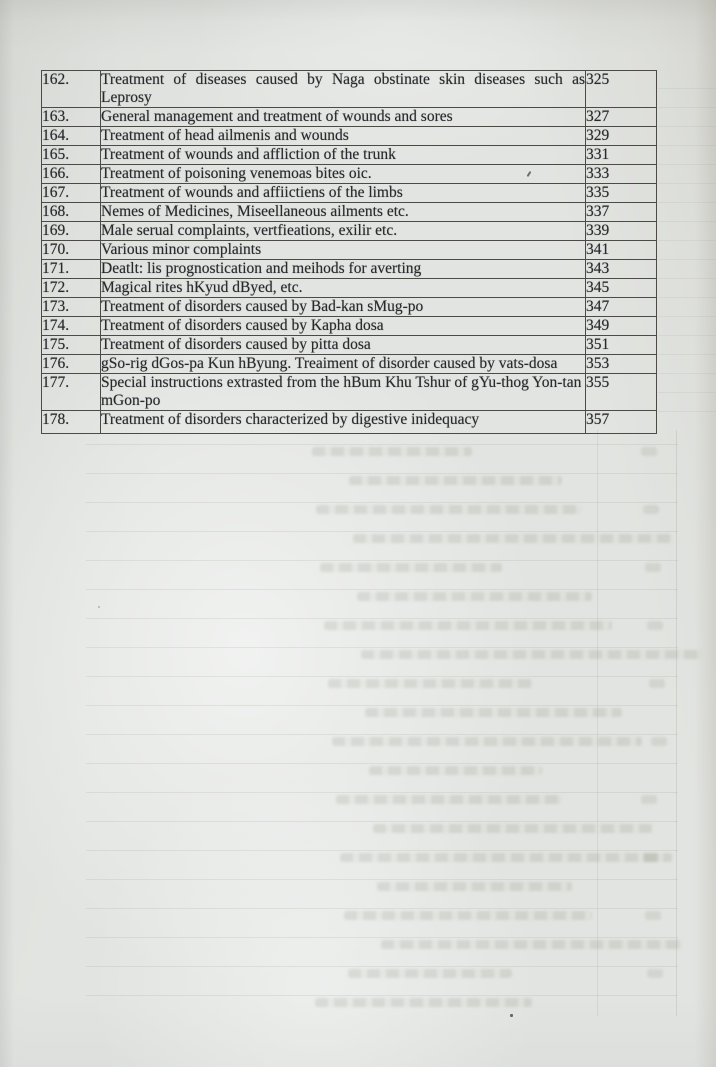 The height and width of the screenshot is (1067, 716). What do you see at coordinates (71, 174) in the screenshot?
I see `entry-number-cell: 166.` at bounding box center [71, 174].